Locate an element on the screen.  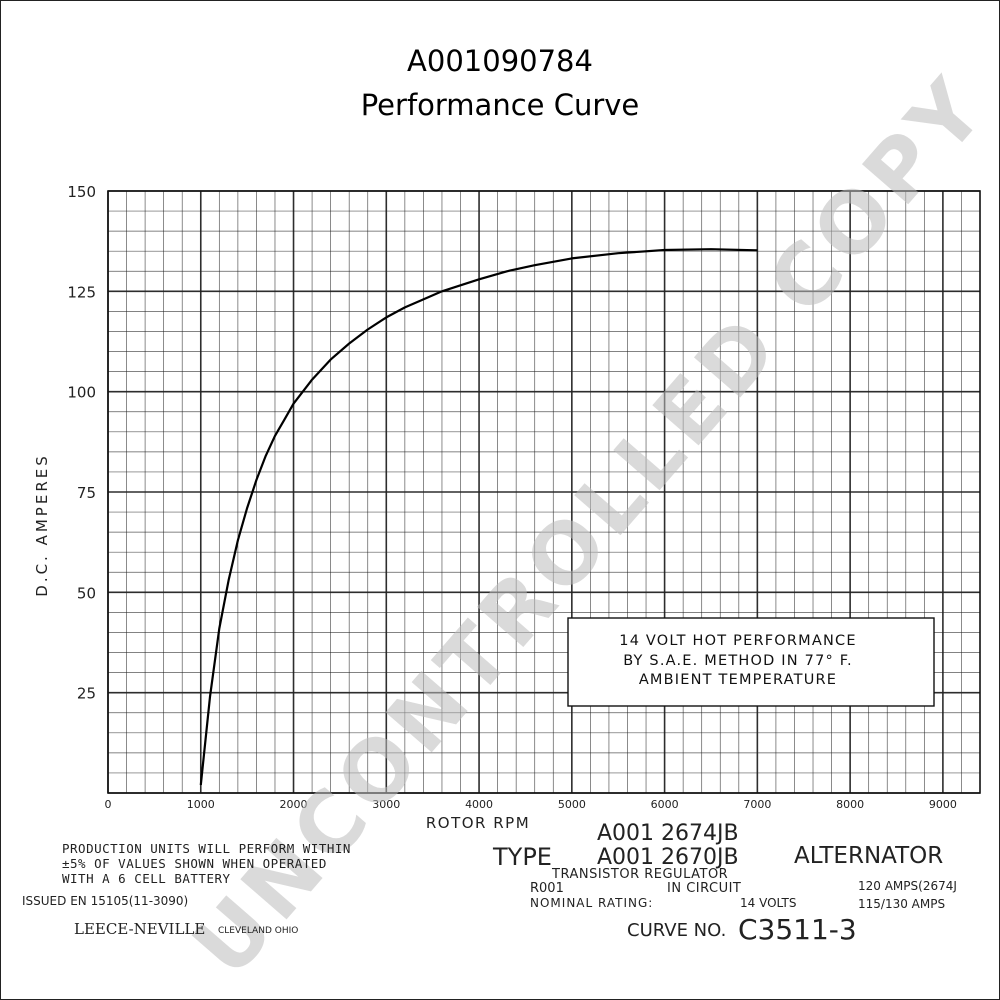
issued-note: ISSUED EN 15105(11-3090) is located at coordinates (105, 901).